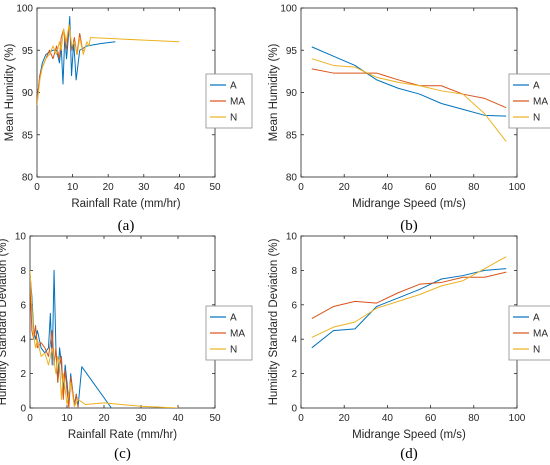  What do you see at coordinates (409, 454) in the screenshot?
I see `panel-caption: (d)` at bounding box center [409, 454].